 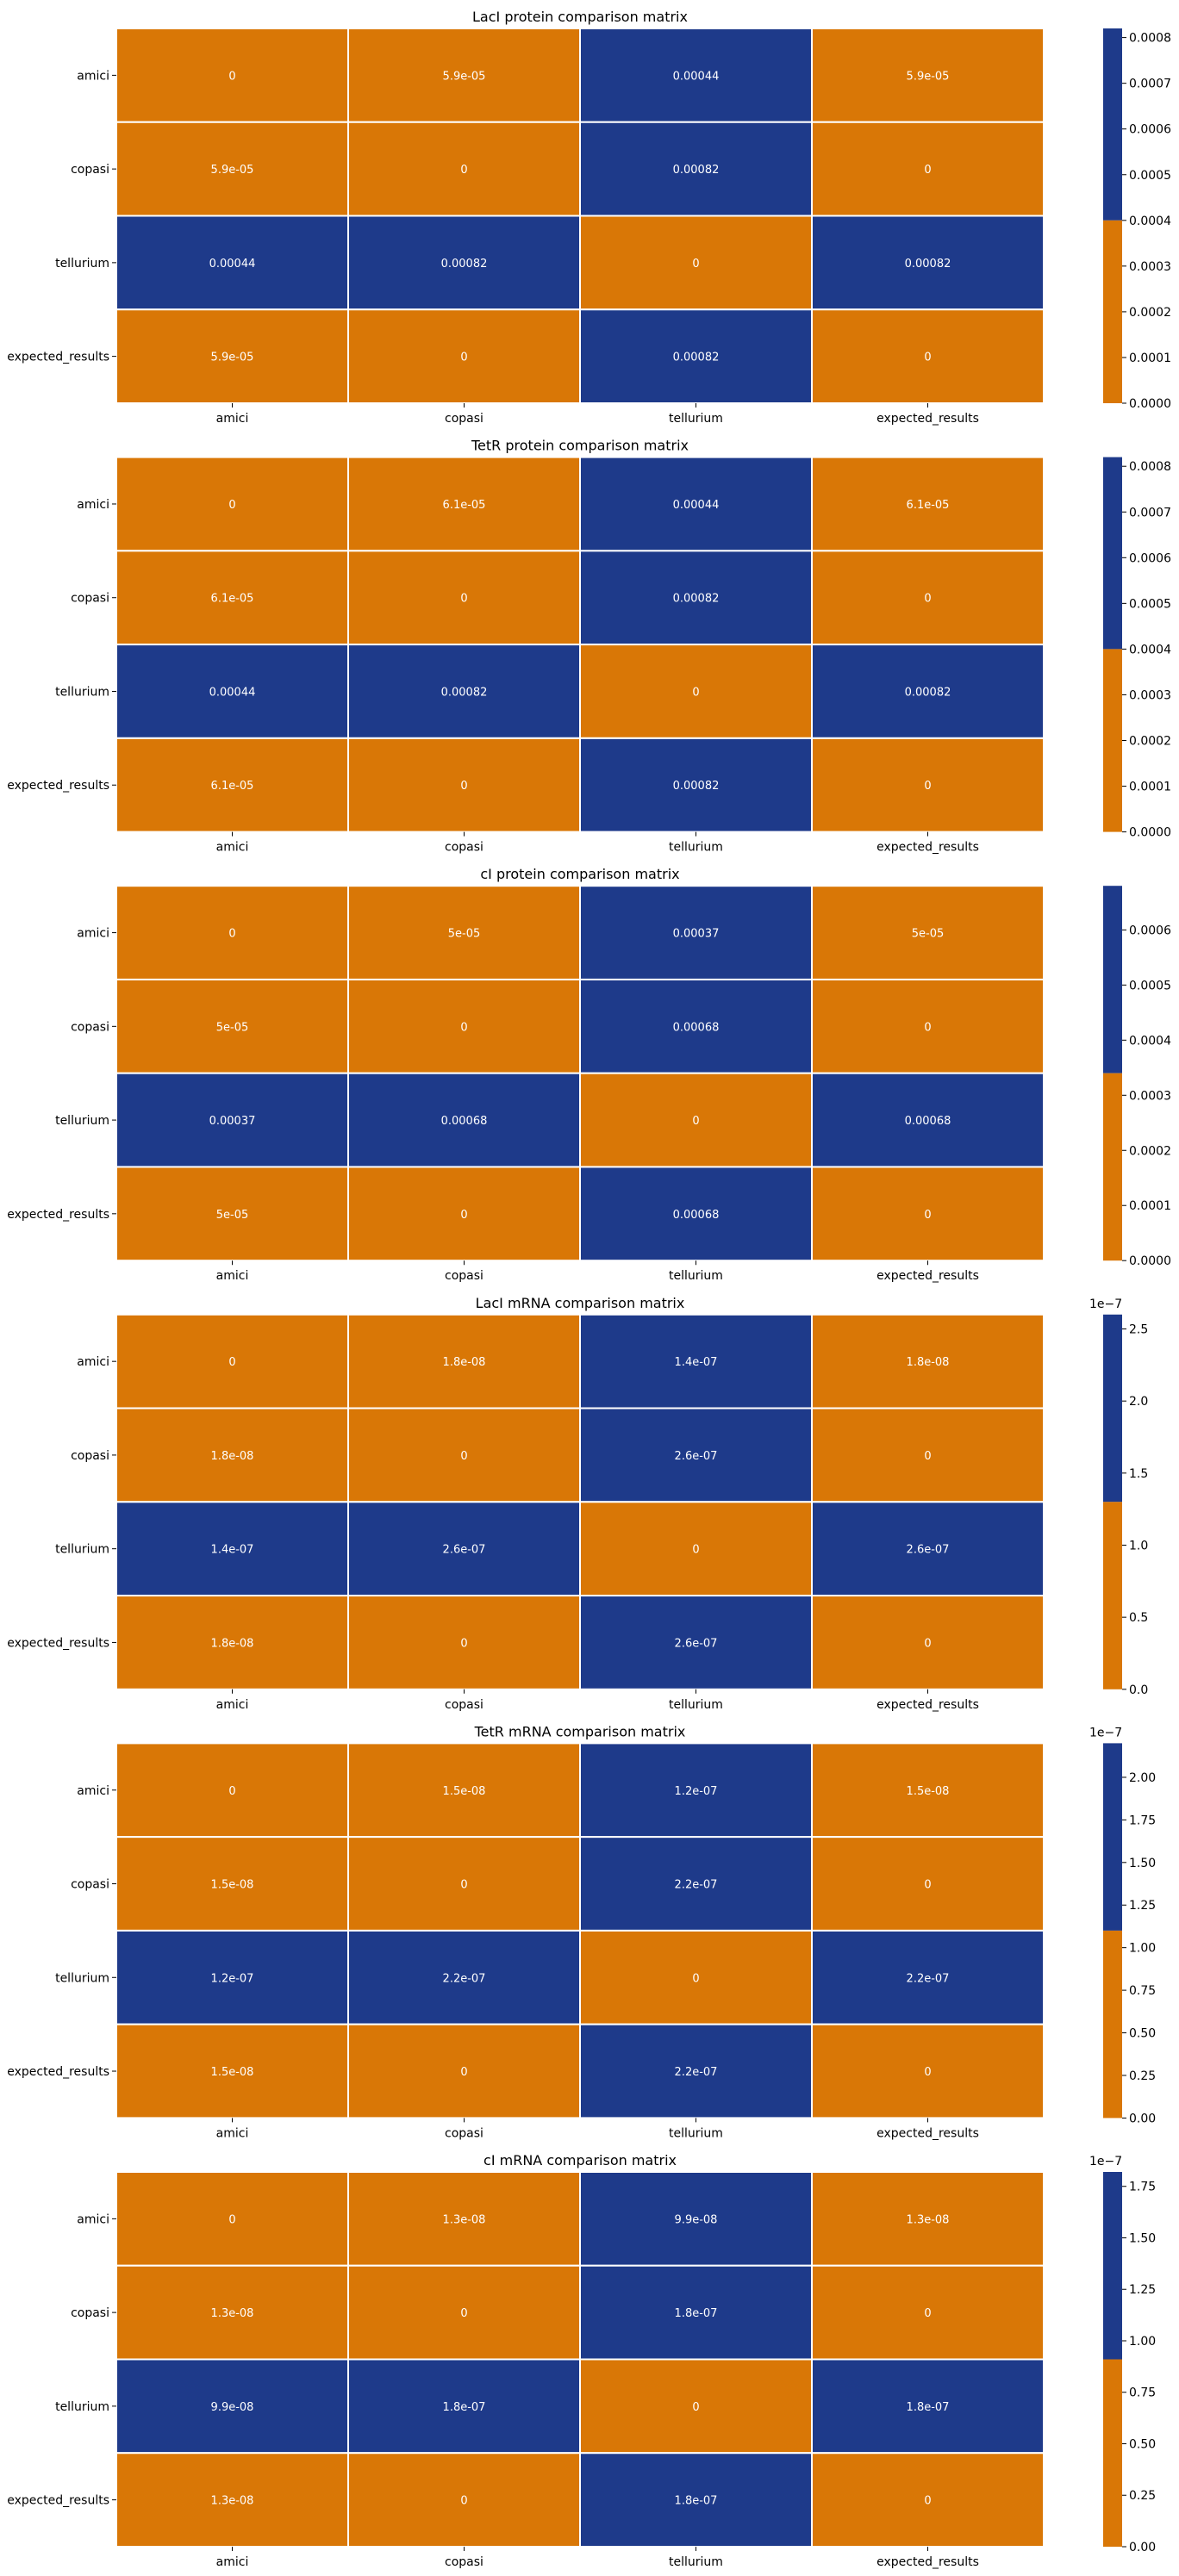 I want to click on y-tick-label: copasi, so click(x=90, y=170).